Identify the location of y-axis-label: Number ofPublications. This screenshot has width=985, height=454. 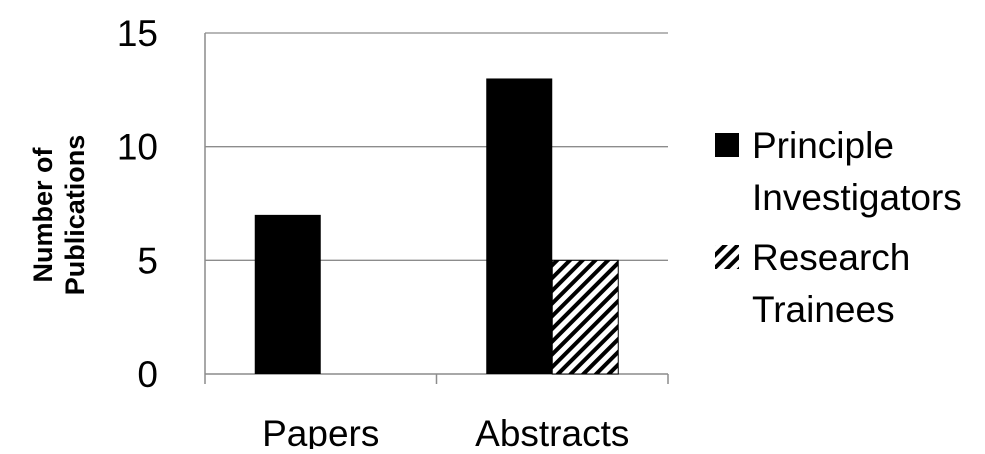
(59, 215).